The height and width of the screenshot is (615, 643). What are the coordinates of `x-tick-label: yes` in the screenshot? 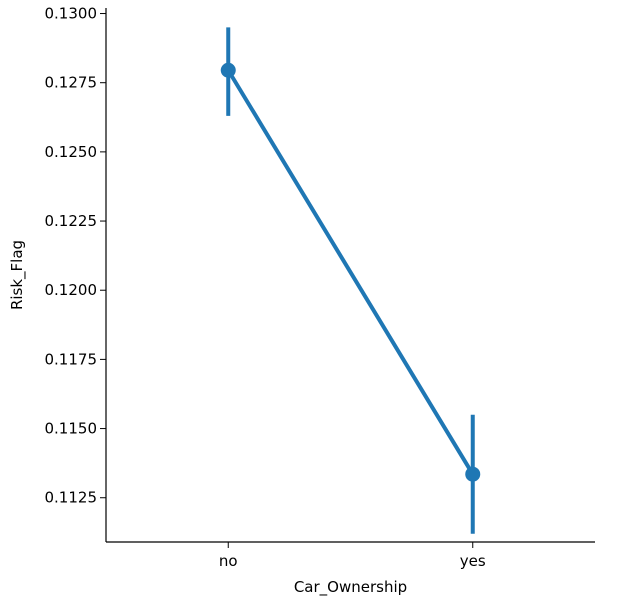 It's located at (473, 561).